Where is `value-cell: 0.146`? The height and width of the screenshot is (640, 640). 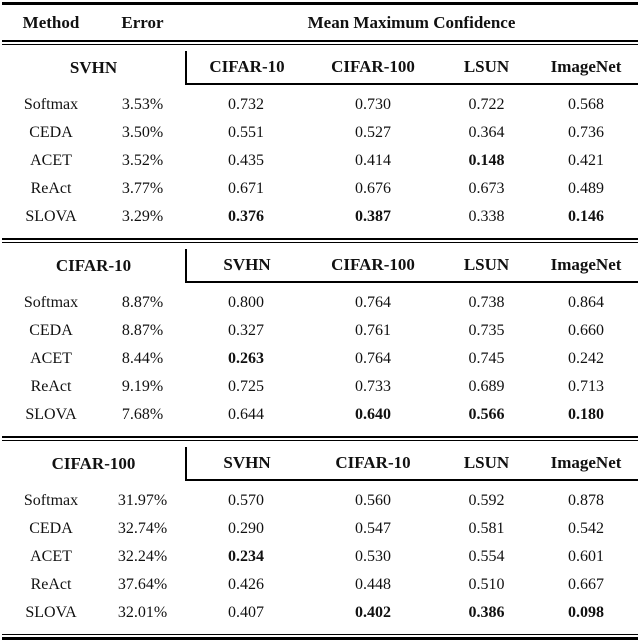 value-cell: 0.146 is located at coordinates (586, 216).